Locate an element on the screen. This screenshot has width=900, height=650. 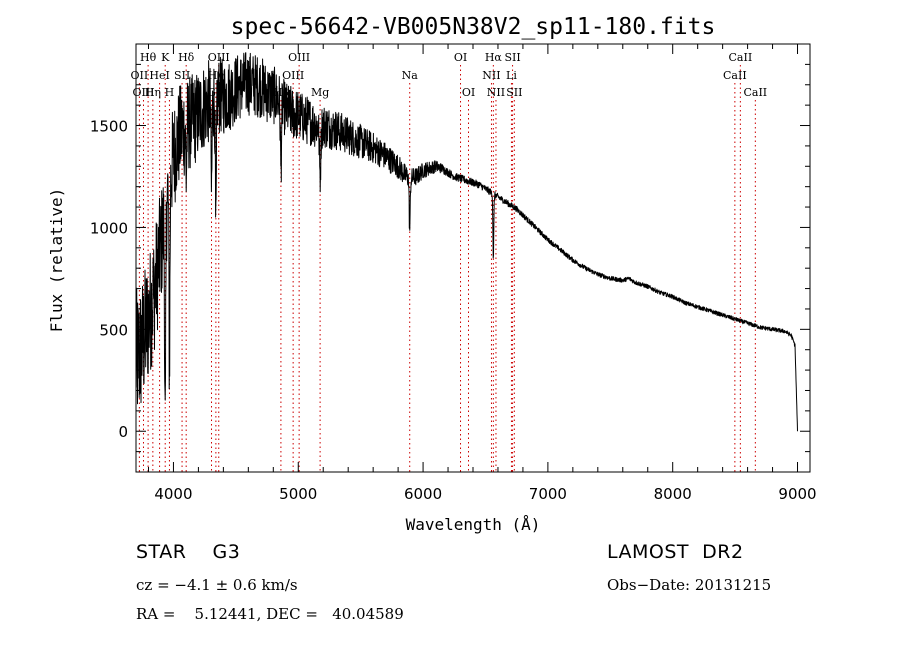
x-tick-label: 4000 is located at coordinates (173, 494).